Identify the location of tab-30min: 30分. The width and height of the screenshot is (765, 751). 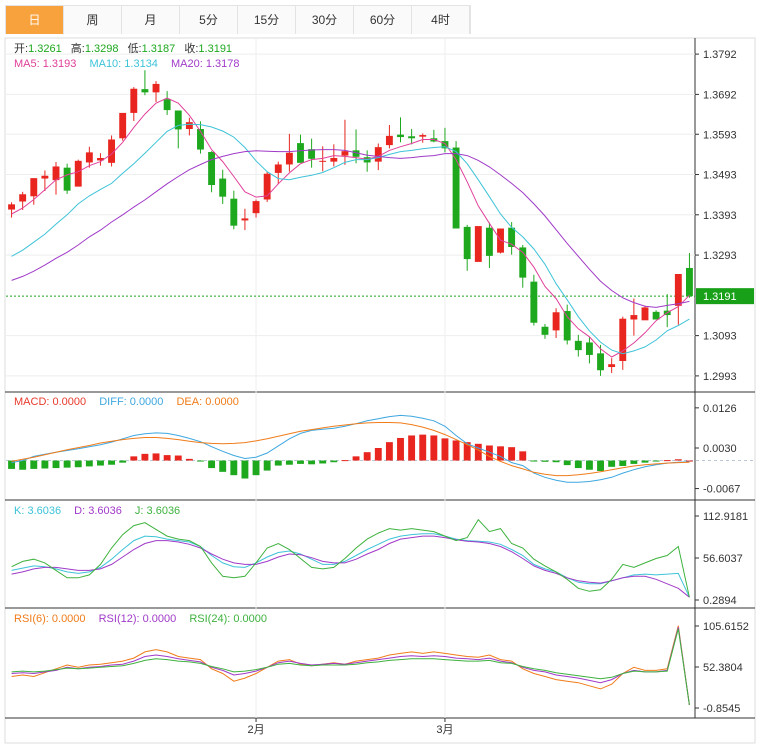
(325, 20).